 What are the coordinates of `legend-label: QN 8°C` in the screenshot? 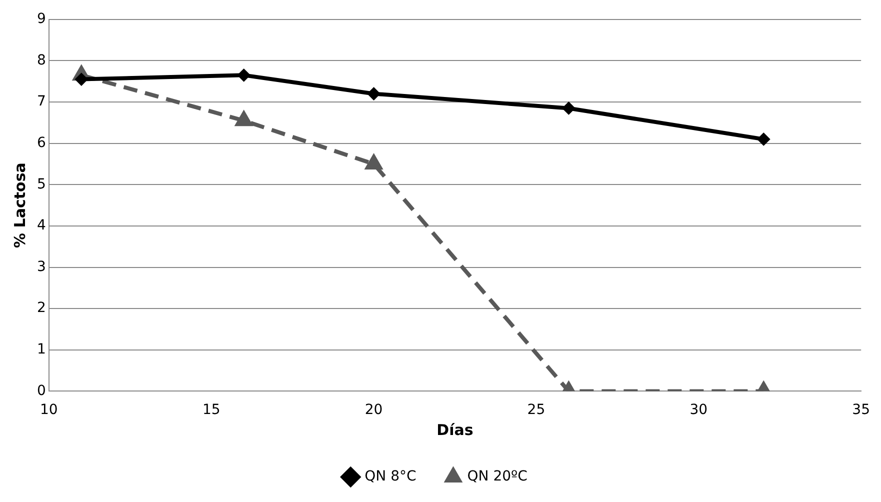 It's located at (390, 476).